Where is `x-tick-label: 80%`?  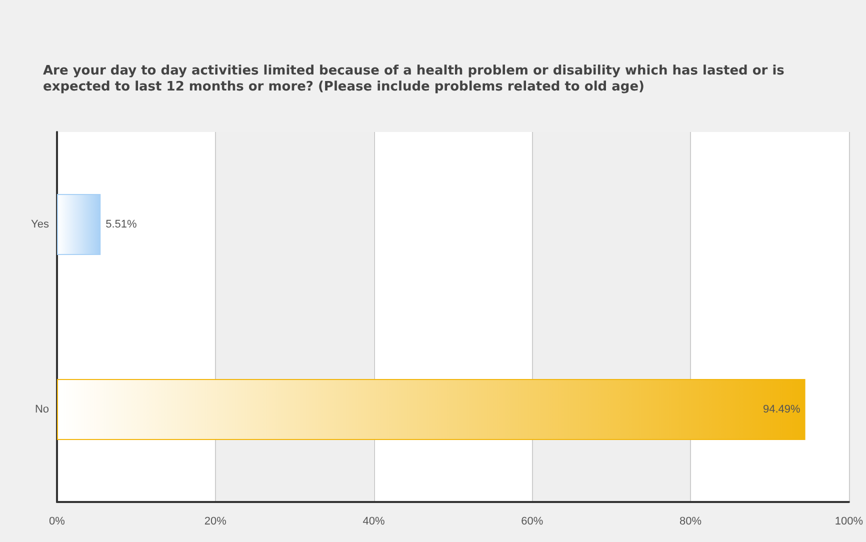 x-tick-label: 80% is located at coordinates (691, 522).